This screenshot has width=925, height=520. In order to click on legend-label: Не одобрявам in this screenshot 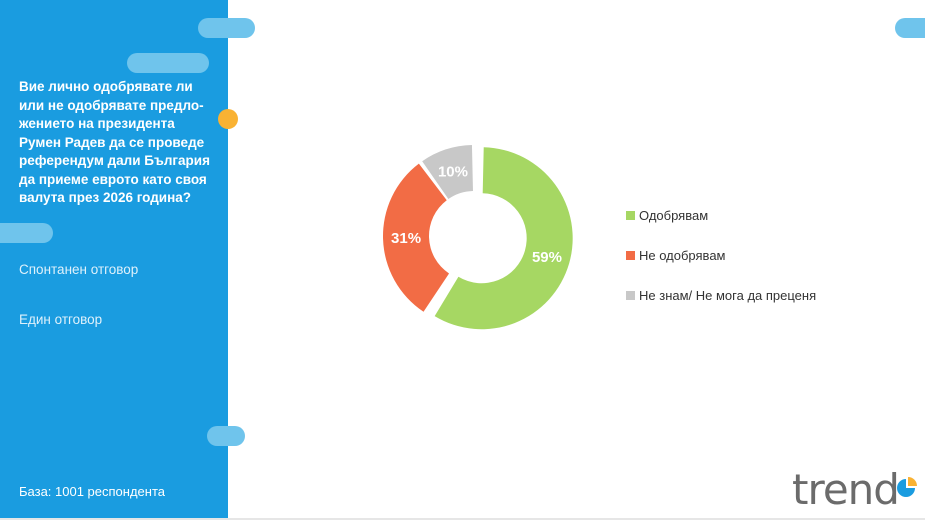, I will do `click(682, 255)`.